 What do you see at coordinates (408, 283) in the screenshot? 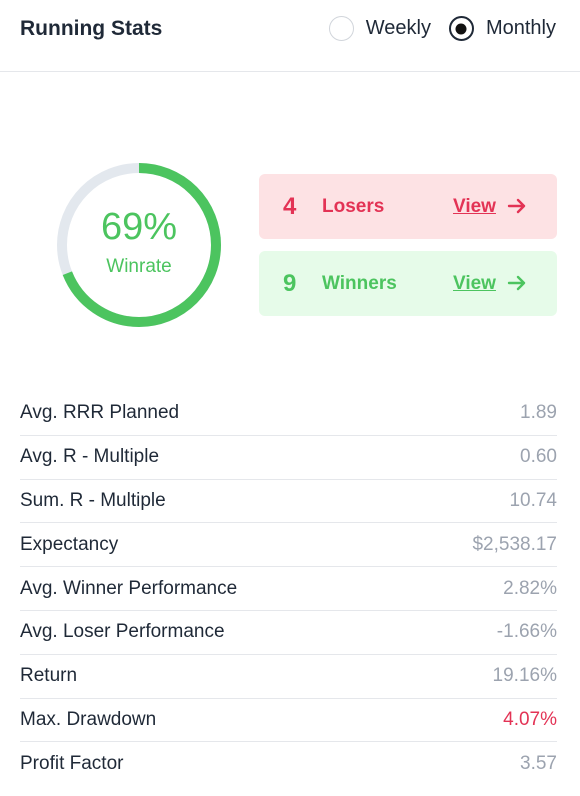
I see `winners-card: 9 Winners View` at bounding box center [408, 283].